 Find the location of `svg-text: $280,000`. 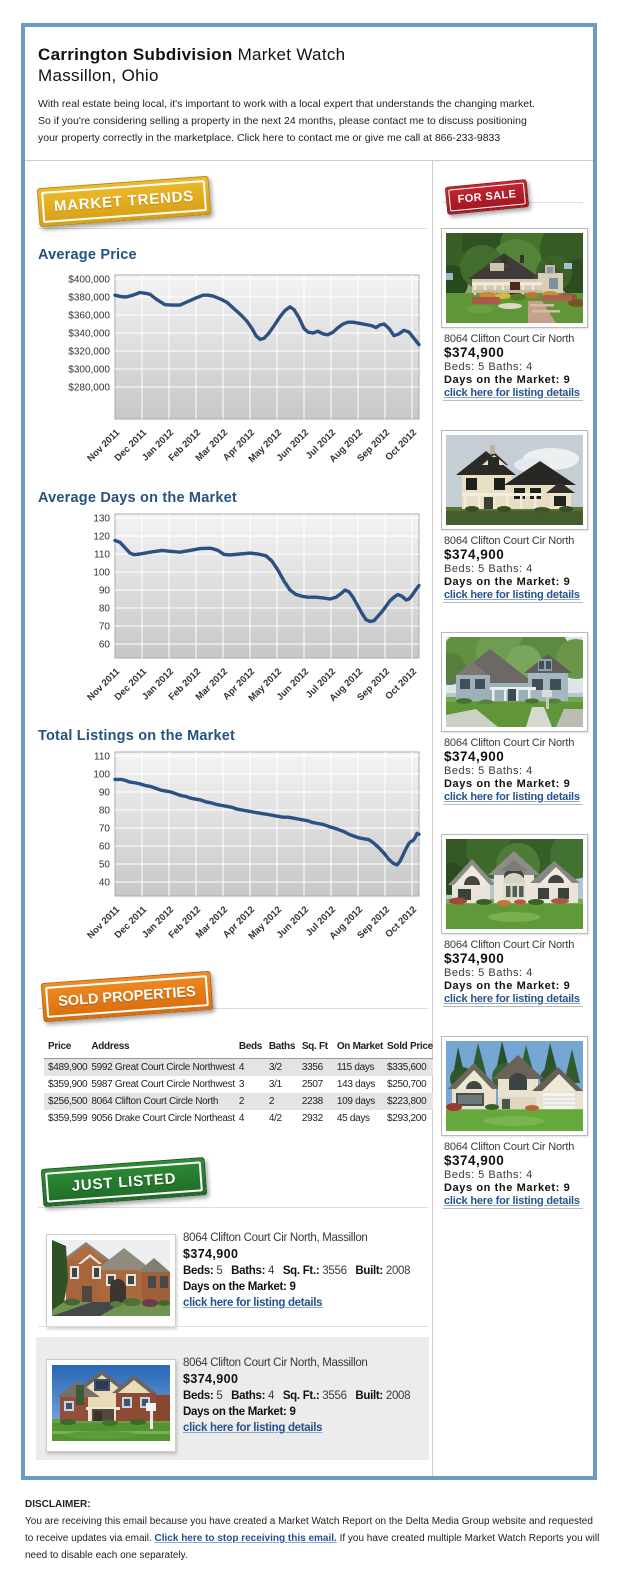

svg-text: $280,000 is located at coordinates (89, 388).